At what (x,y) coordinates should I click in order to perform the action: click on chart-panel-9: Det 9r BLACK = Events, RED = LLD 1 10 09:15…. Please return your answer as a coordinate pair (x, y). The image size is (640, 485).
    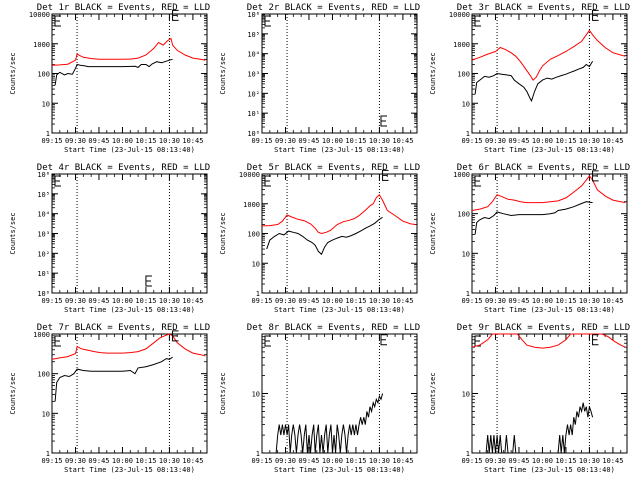
    Looking at the image, I should click on (529, 398).